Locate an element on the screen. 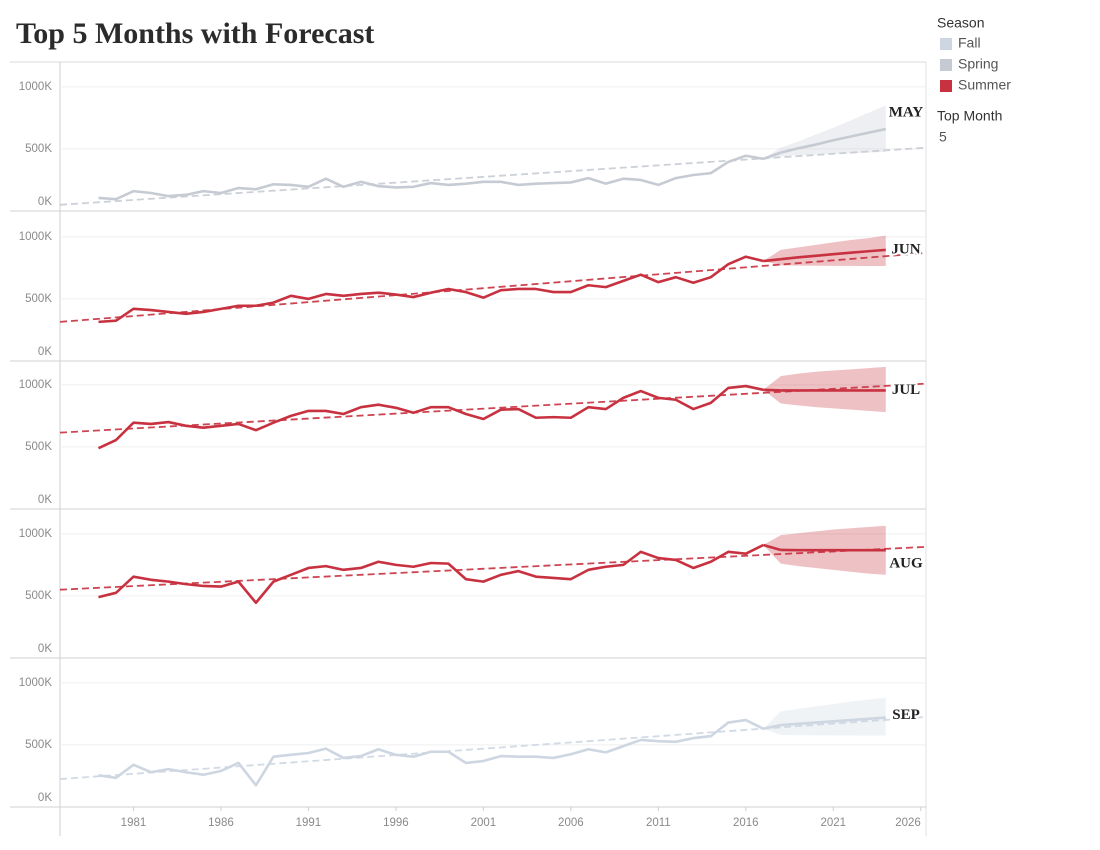 This screenshot has width=1100, height=850. legend-label: Fall is located at coordinates (969, 43).